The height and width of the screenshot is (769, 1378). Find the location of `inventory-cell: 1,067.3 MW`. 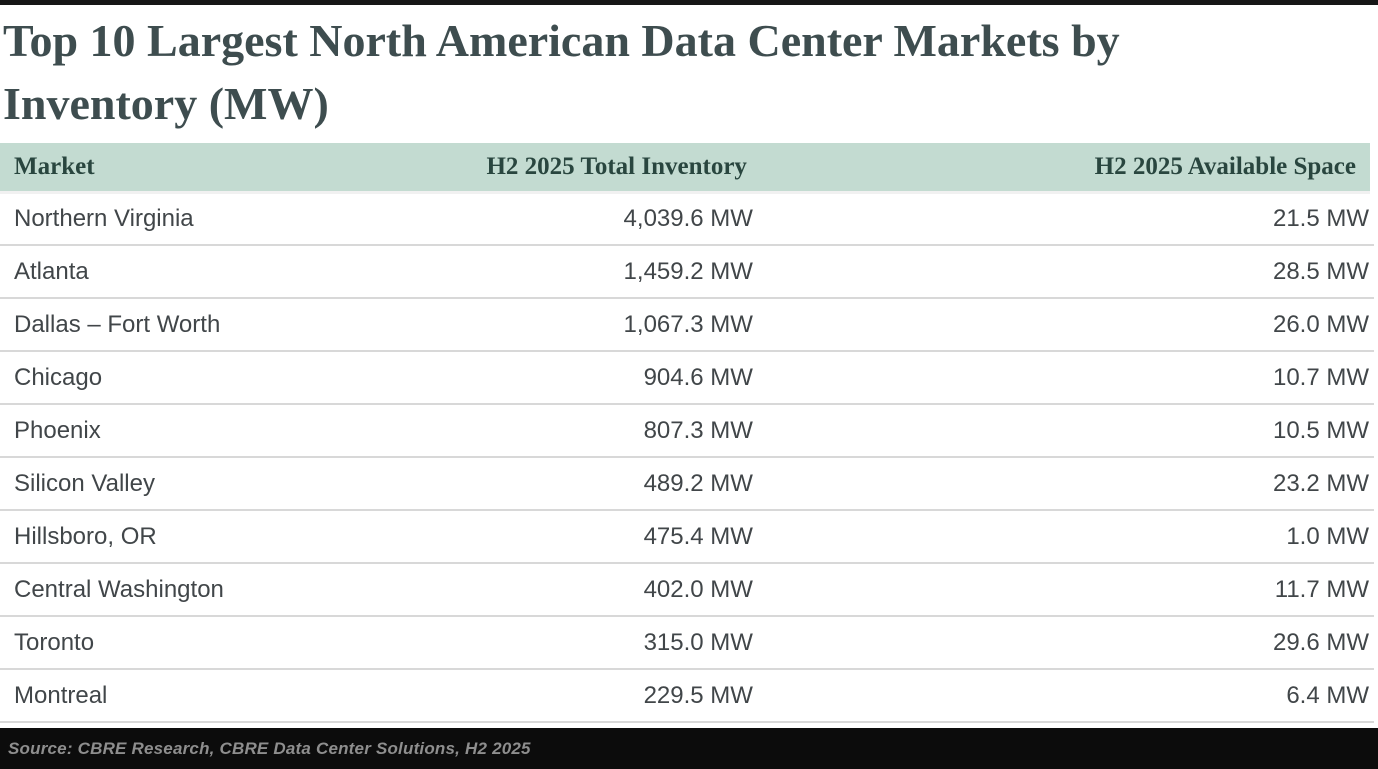

inventory-cell: 1,067.3 MW is located at coordinates (582, 325).